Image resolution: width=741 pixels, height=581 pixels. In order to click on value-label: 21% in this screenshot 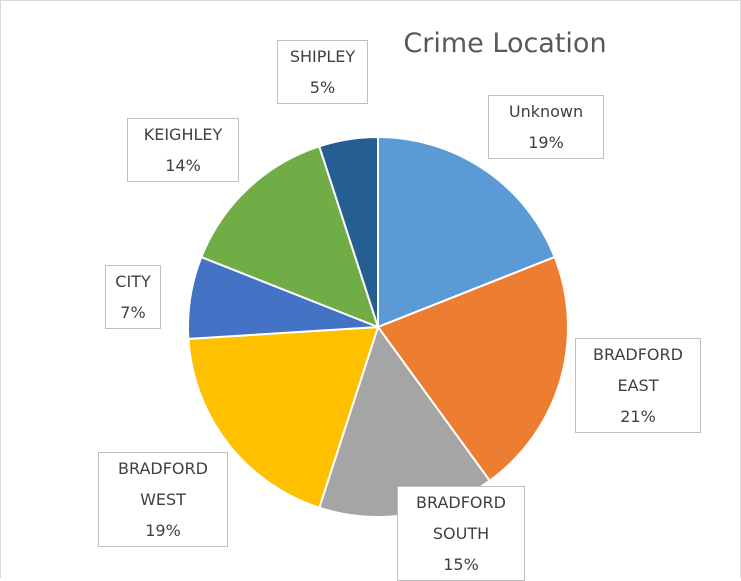, I will do `click(638, 416)`.